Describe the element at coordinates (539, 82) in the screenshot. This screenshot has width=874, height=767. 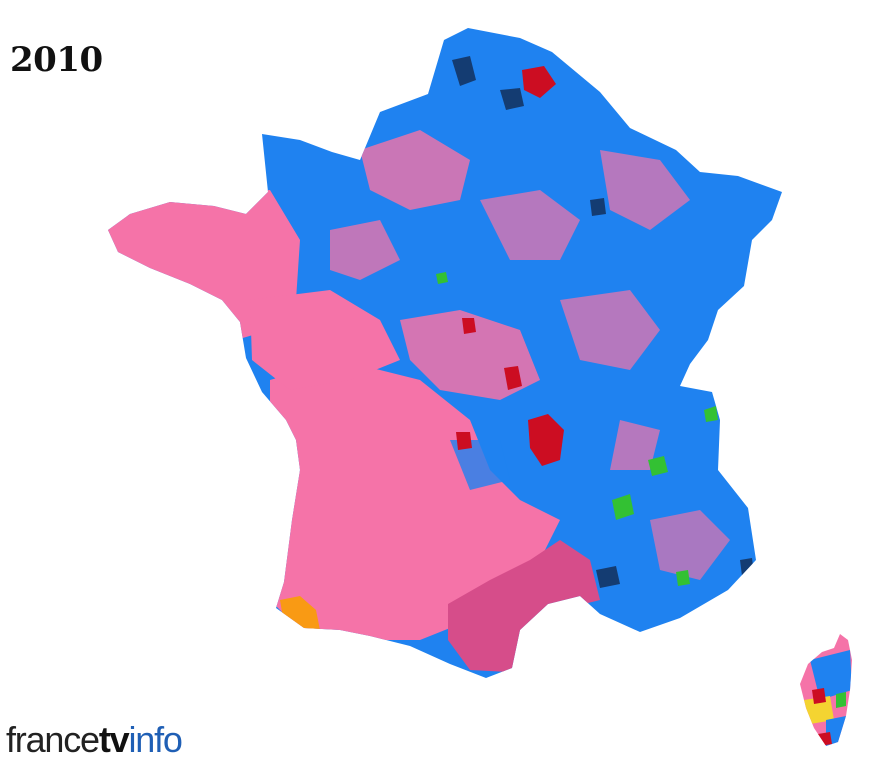
I see `region-red-north` at that location.